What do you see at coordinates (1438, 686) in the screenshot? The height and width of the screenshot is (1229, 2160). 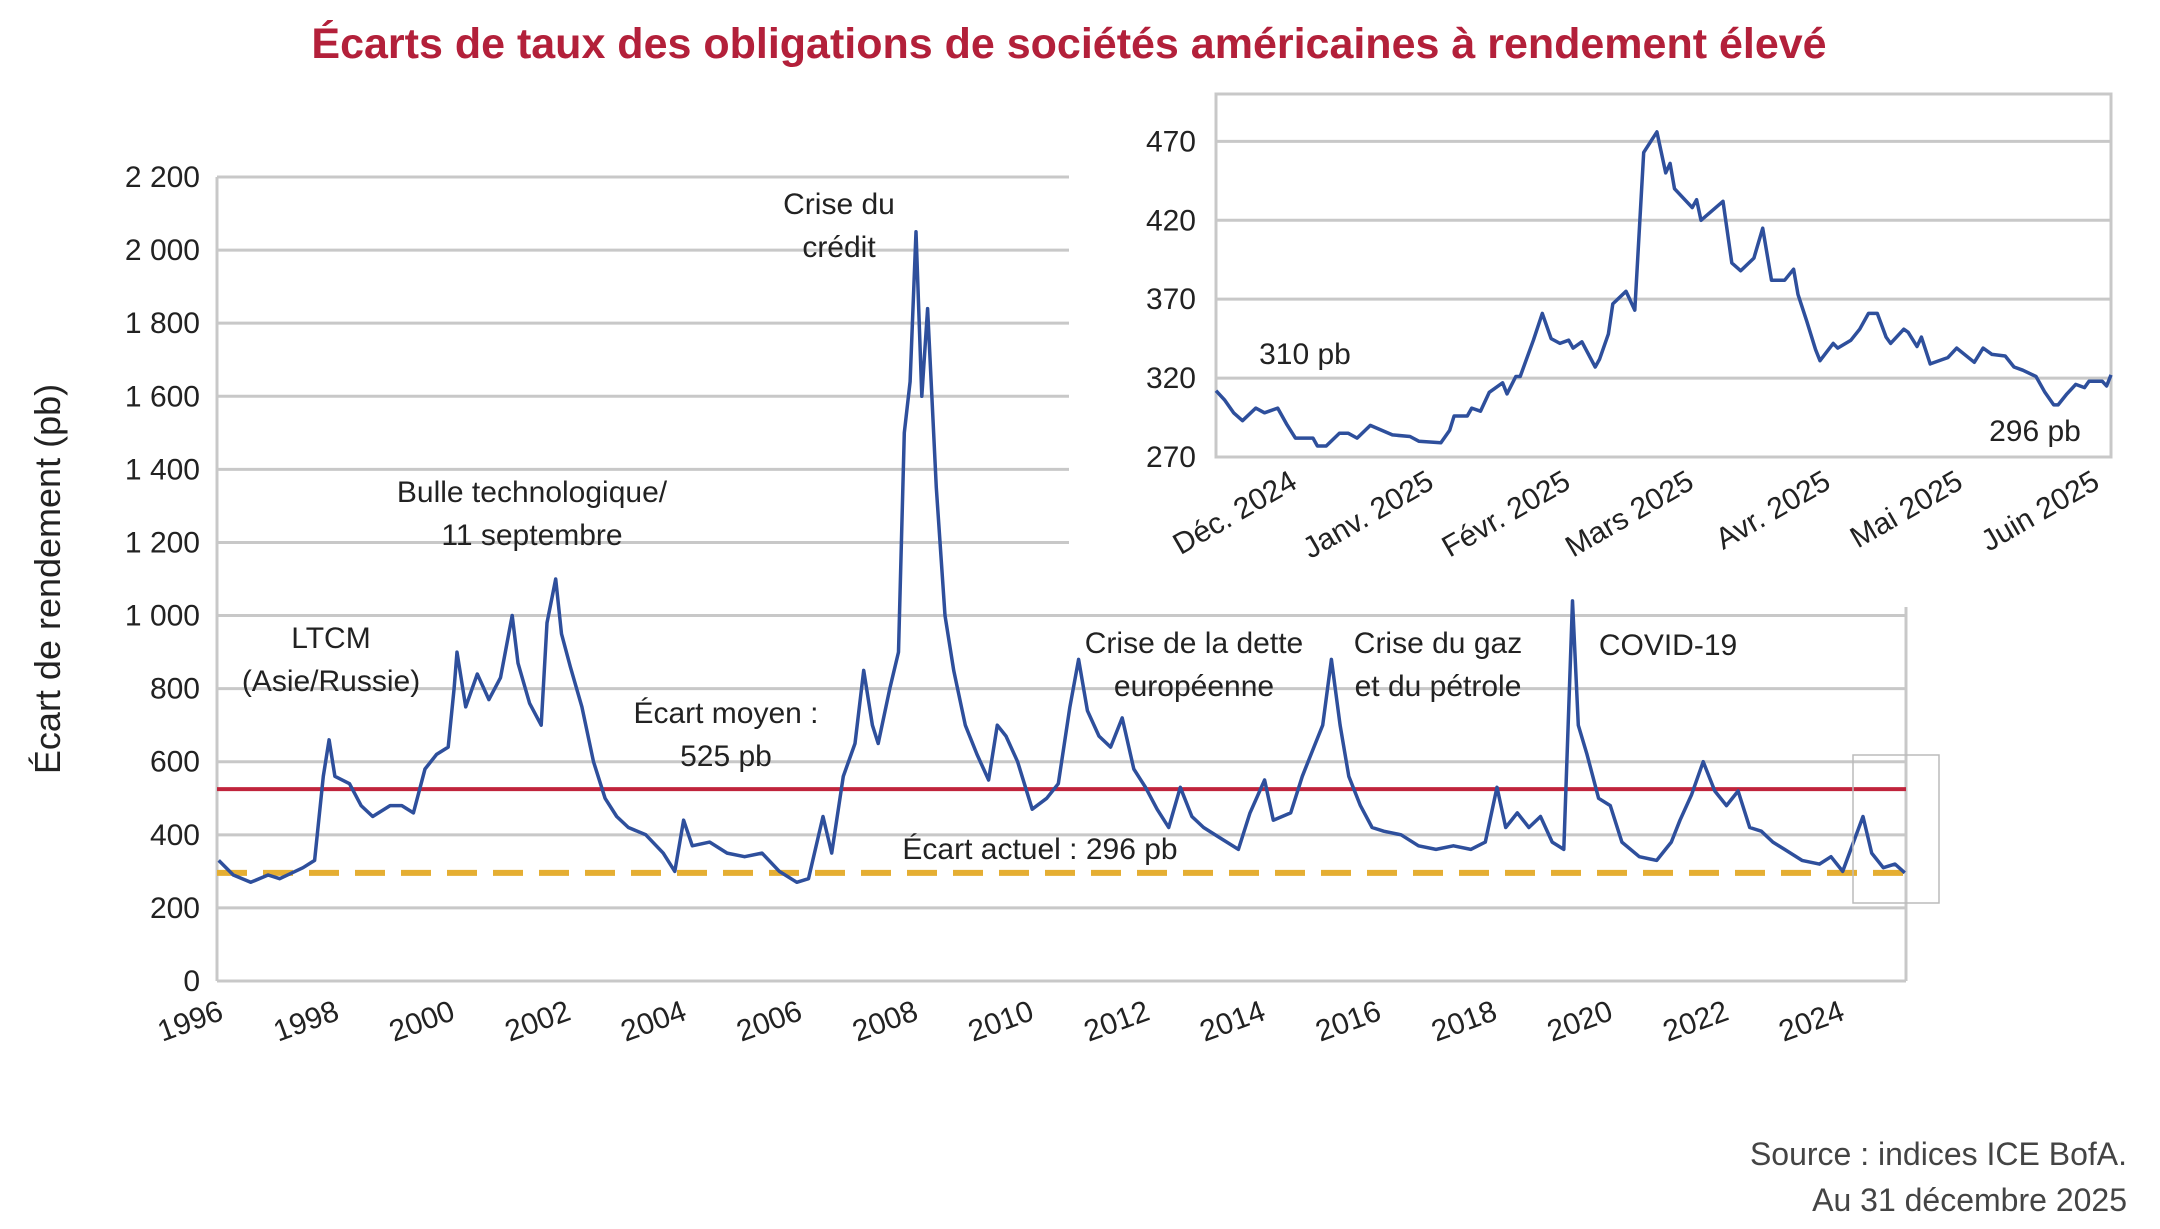 I see `annotation-oil-gas-line2: et du pétrole` at bounding box center [1438, 686].